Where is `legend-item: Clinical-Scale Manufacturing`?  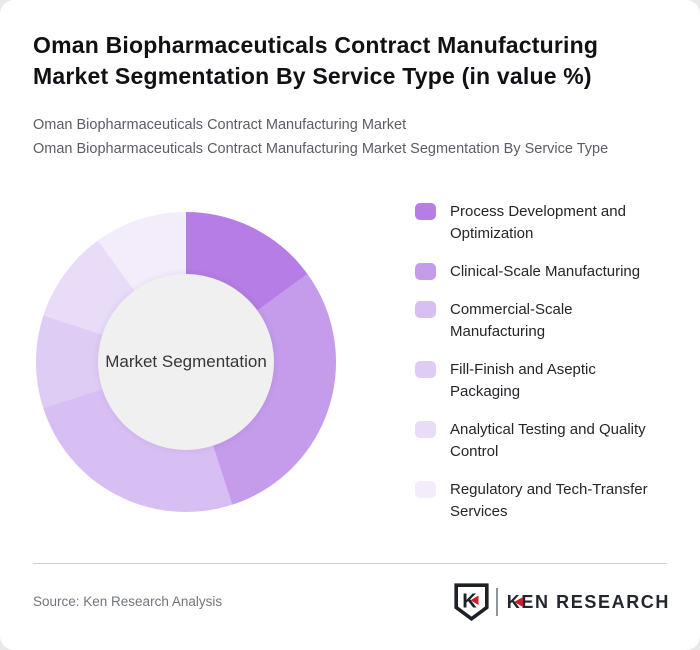
legend-item: Clinical-Scale Manufacturing is located at coordinates (540, 272).